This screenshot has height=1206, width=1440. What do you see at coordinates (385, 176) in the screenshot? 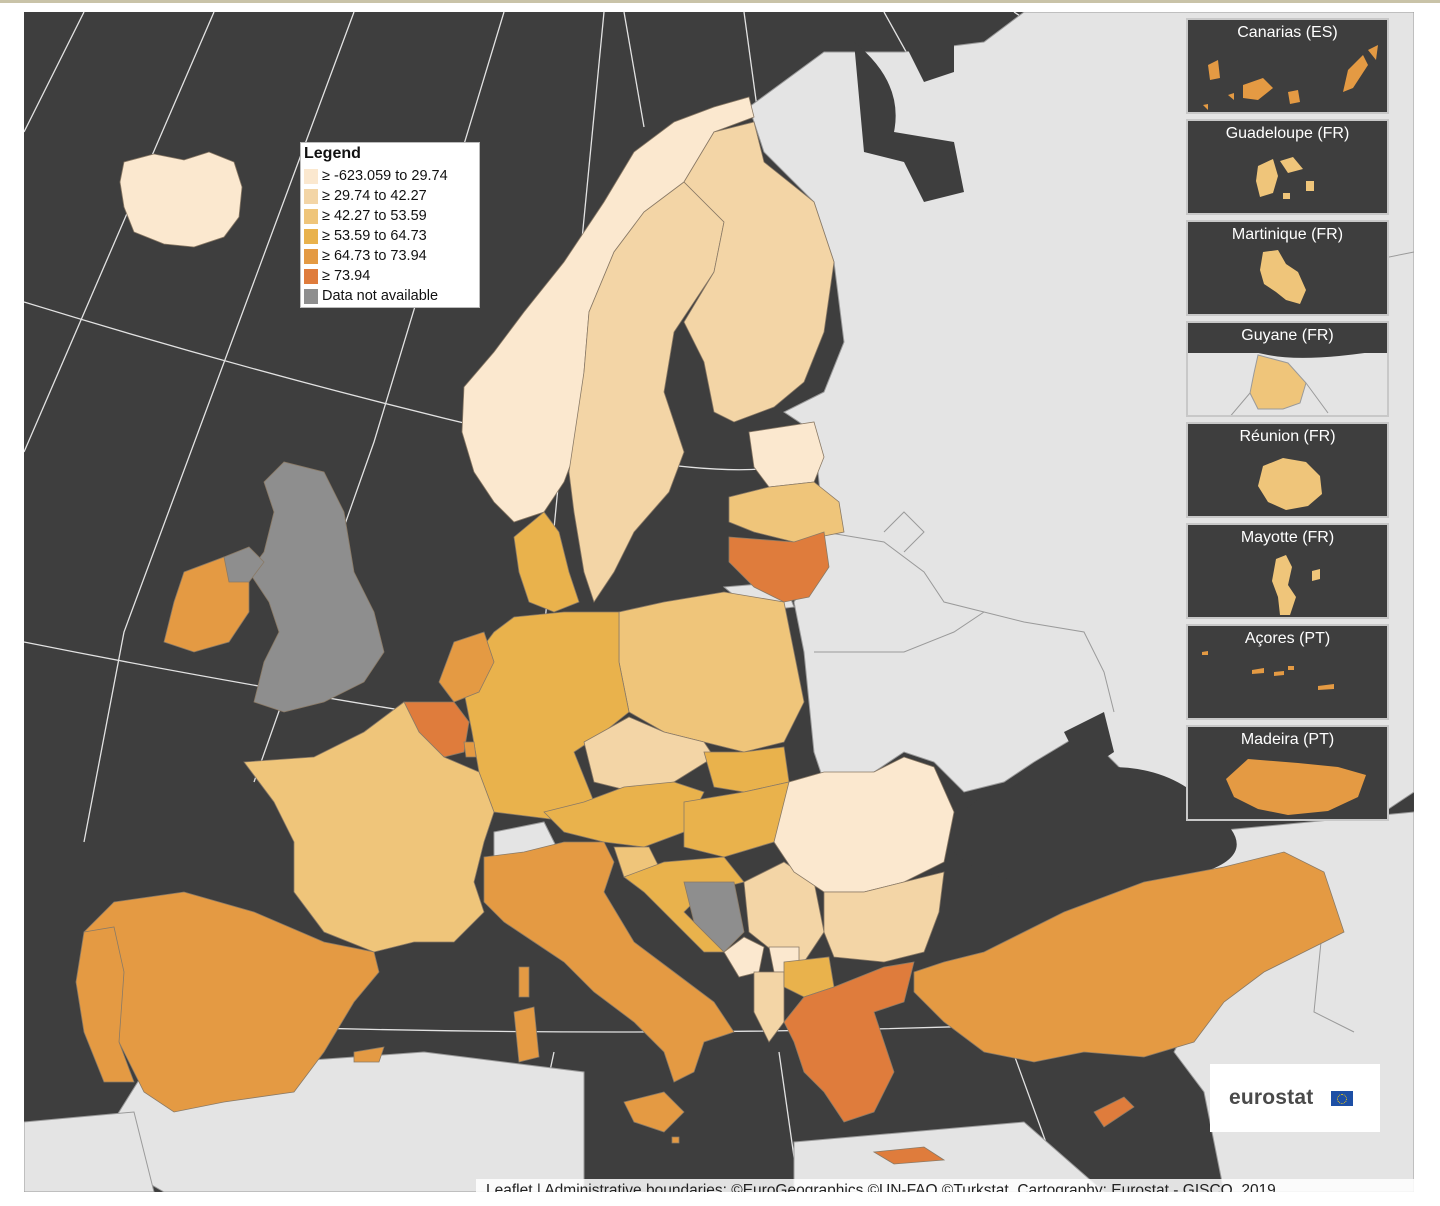
I see `legend-item-label: ≥ -623.059 to 29.74` at bounding box center [385, 176].